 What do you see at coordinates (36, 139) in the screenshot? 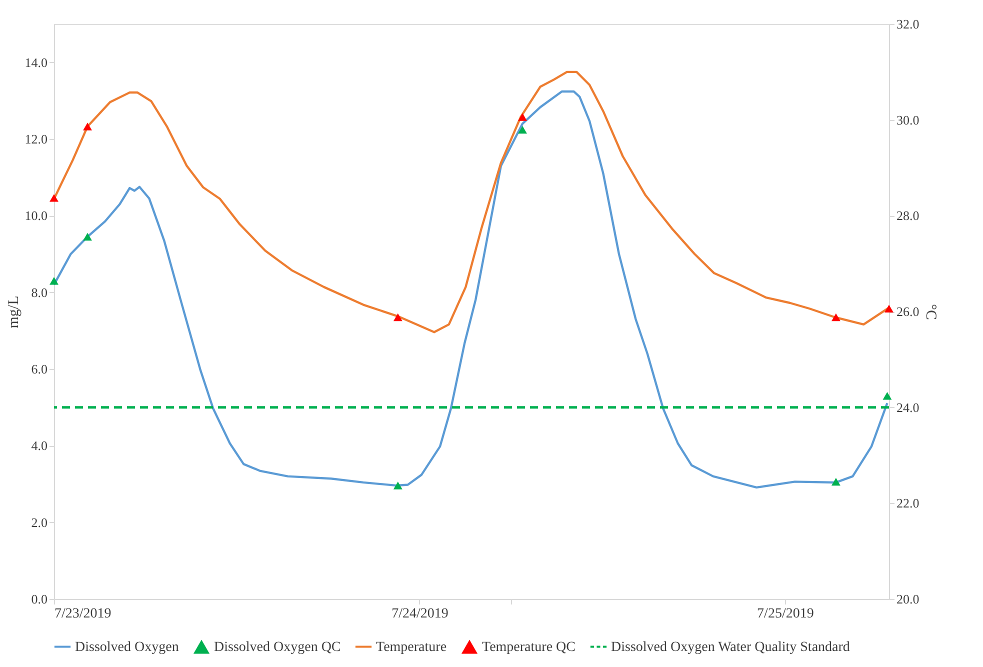
I see `y-tick-label: 12.0` at bounding box center [36, 139].